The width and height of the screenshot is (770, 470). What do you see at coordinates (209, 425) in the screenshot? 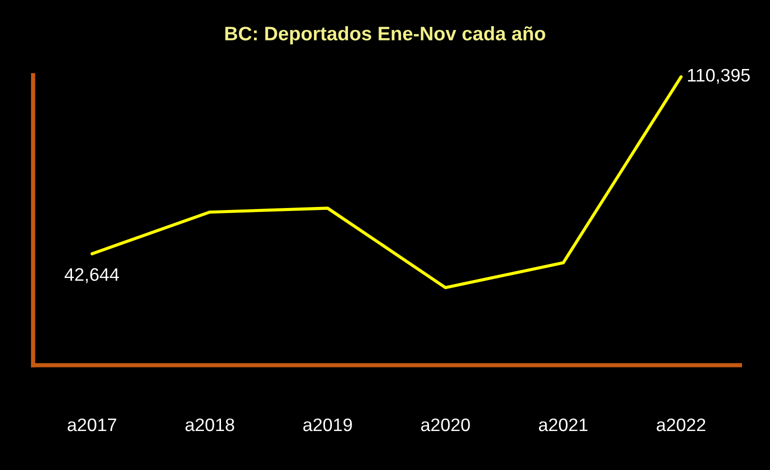
I see `x-tick-label: a2018` at bounding box center [209, 425].